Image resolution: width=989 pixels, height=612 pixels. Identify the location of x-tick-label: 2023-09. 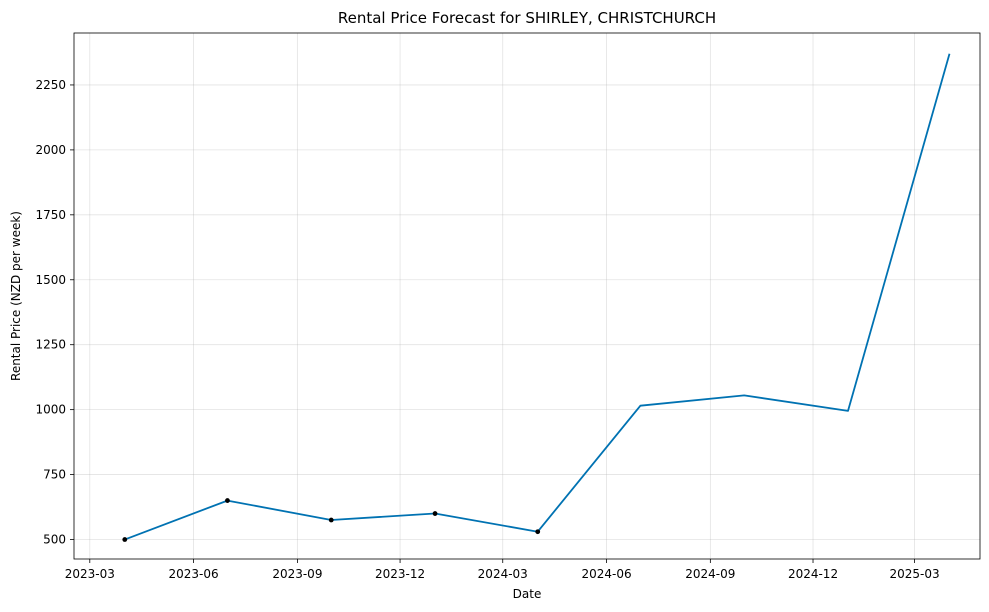
(297, 574).